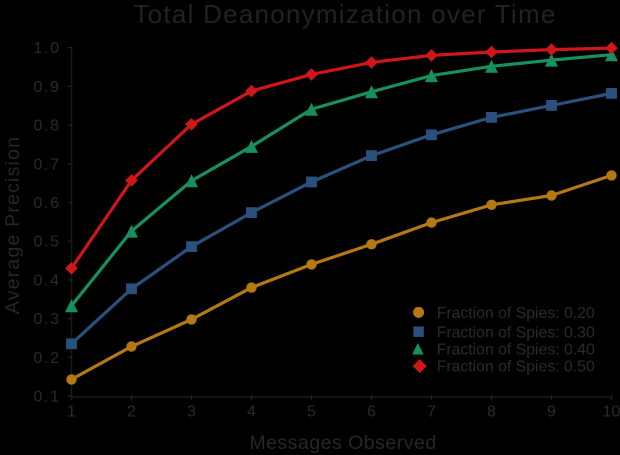  What do you see at coordinates (47, 126) in the screenshot?
I see `svg-text: 0.8` at bounding box center [47, 126].